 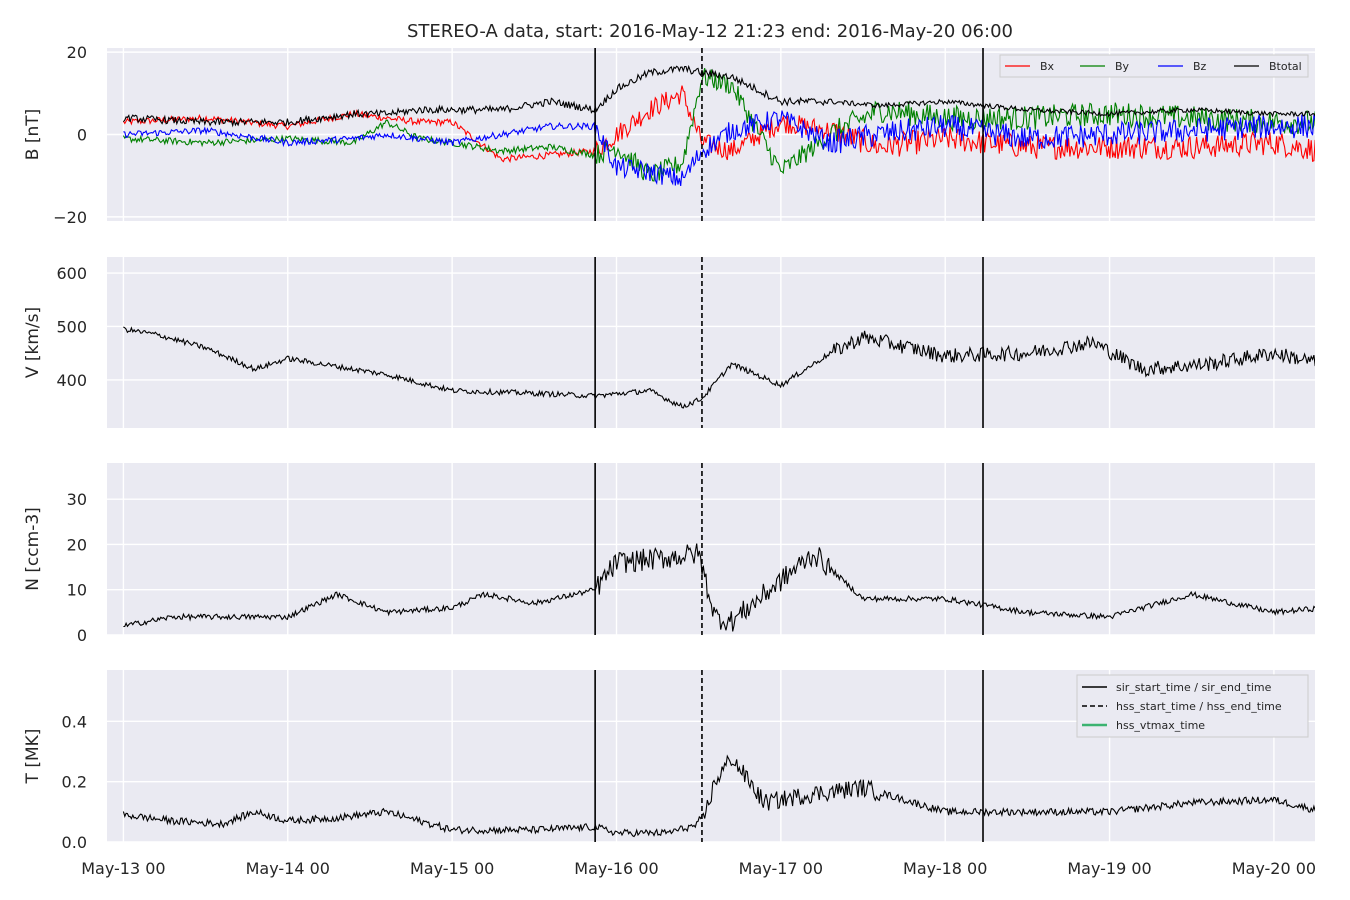 I want to click on series-line-bx, so click(x=718, y=124).